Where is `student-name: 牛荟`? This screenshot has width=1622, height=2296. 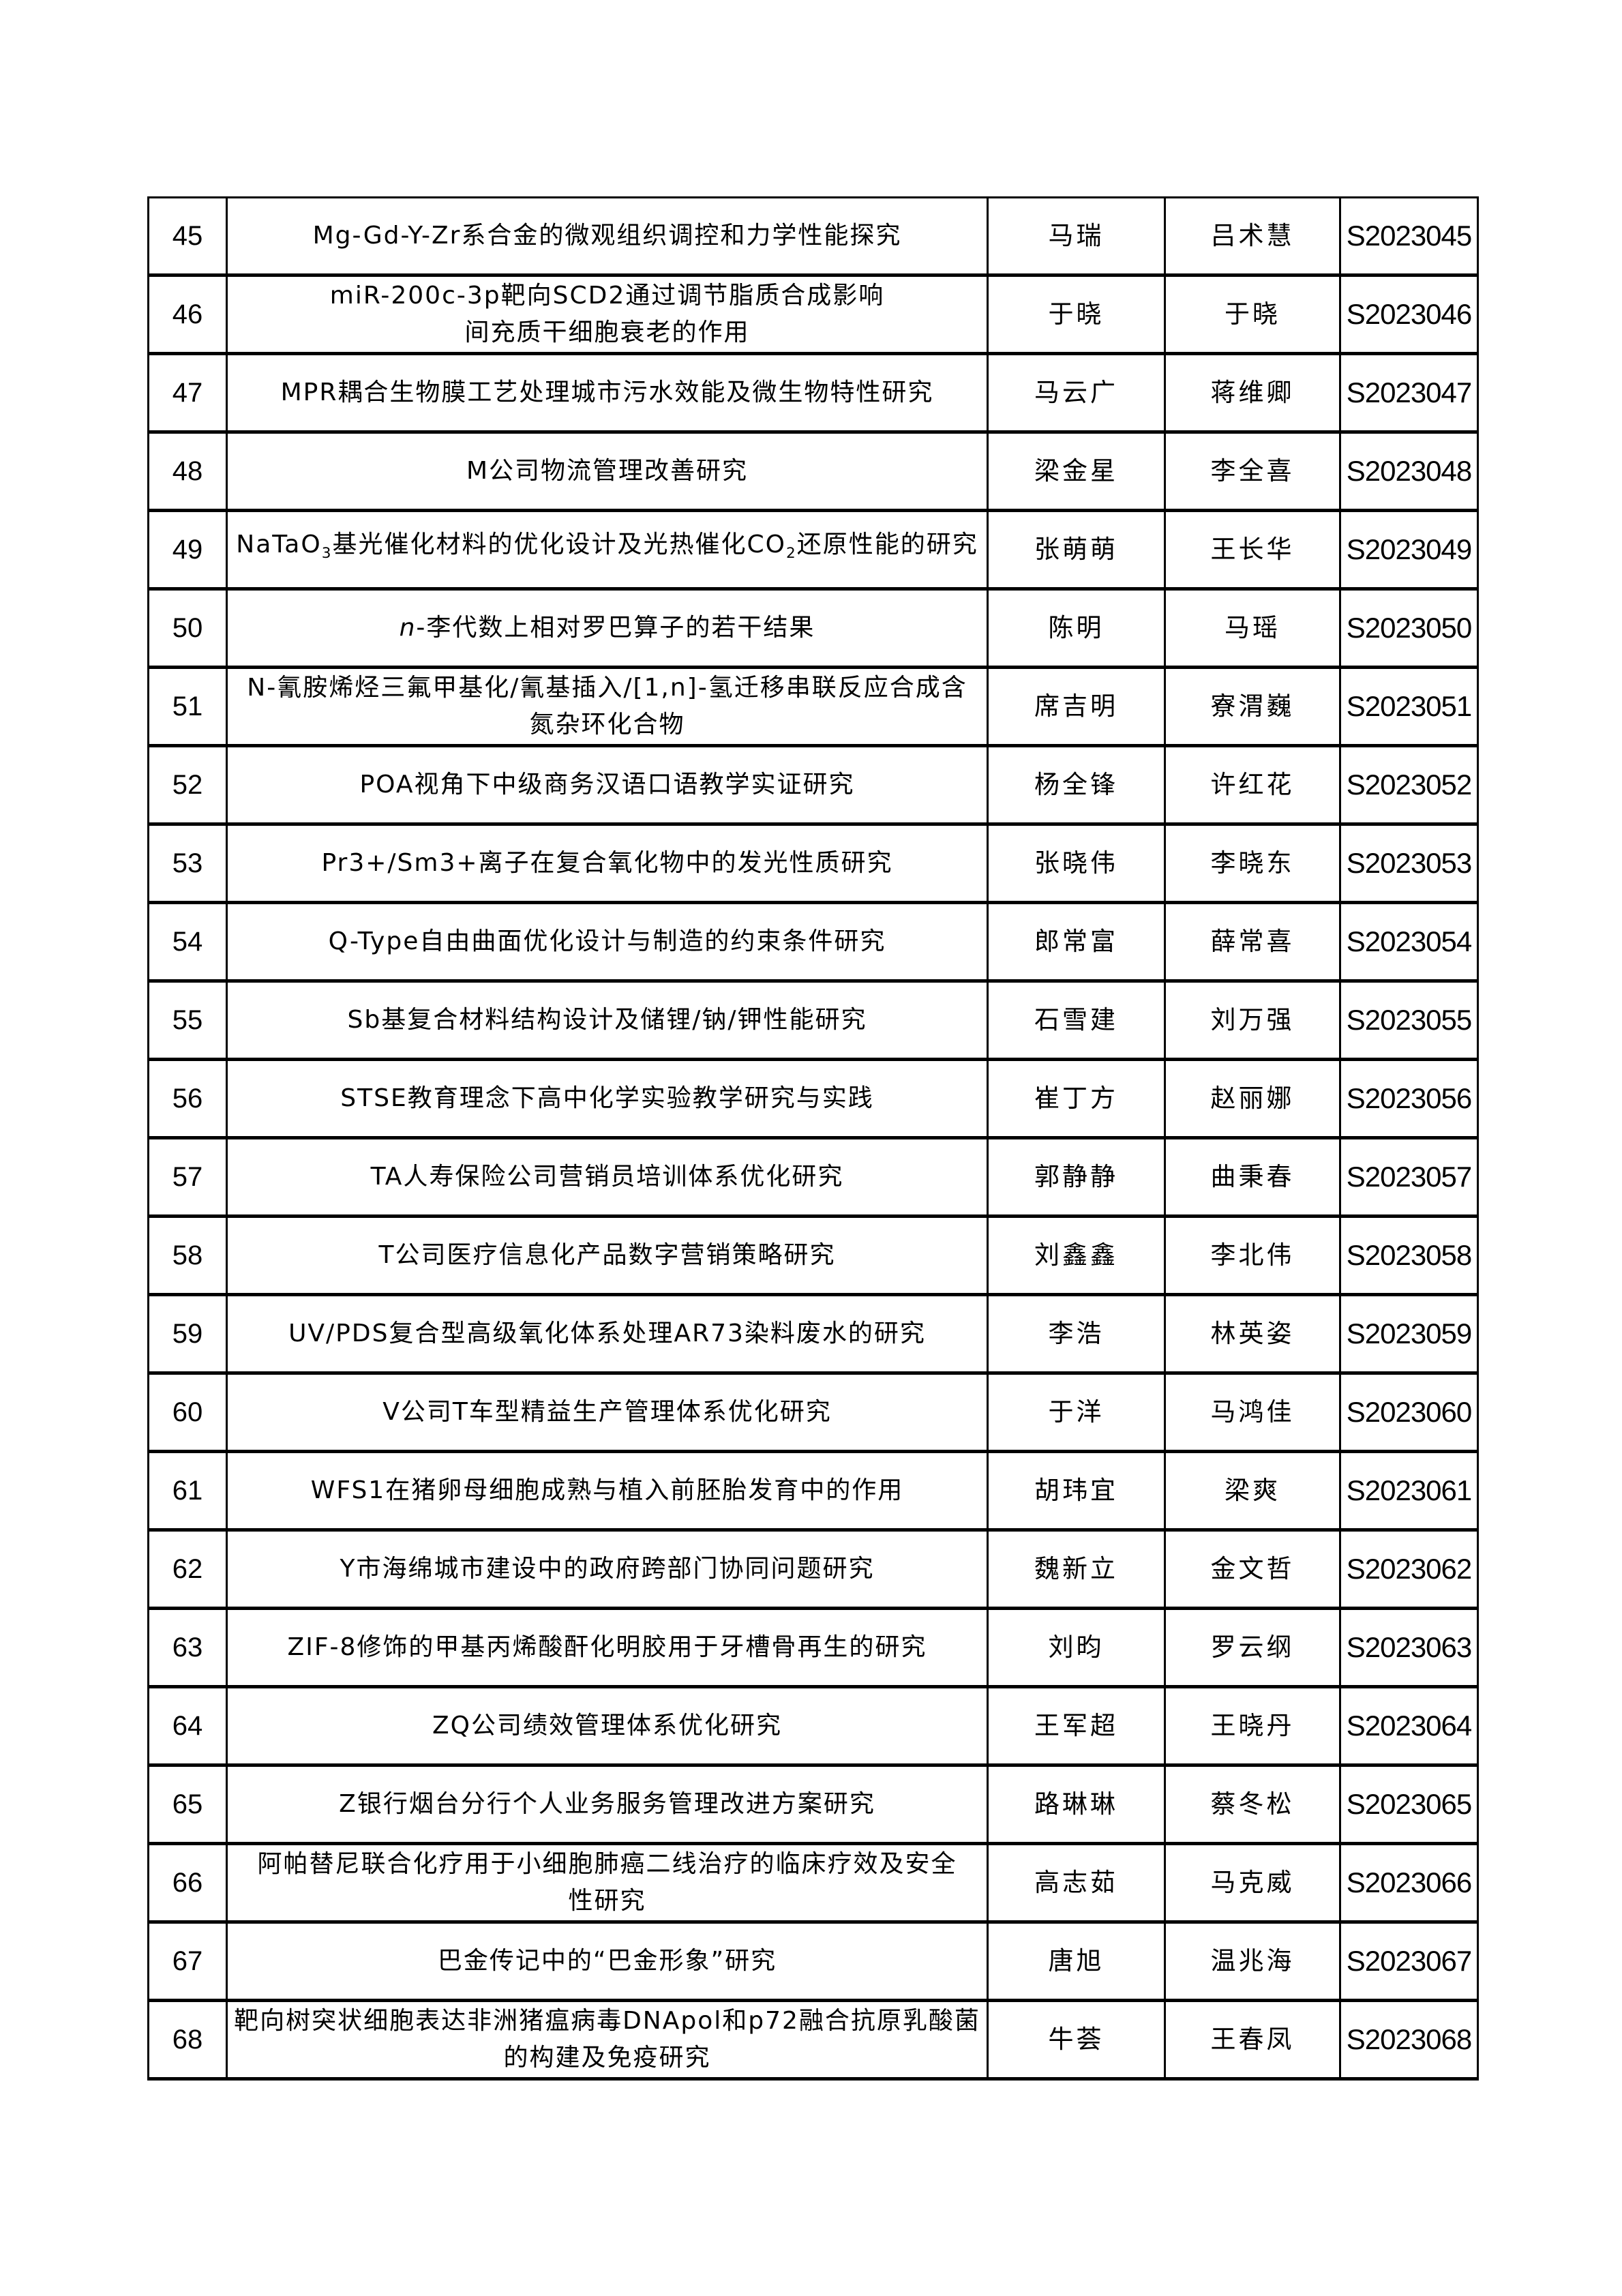 student-name: 牛荟 is located at coordinates (1076, 2040).